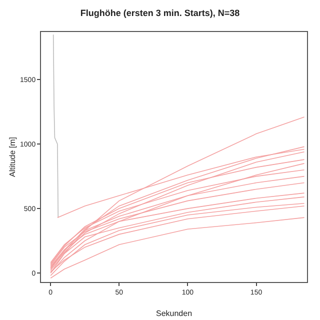  I want to click on x-axis-title: Sekunden, so click(174, 313).